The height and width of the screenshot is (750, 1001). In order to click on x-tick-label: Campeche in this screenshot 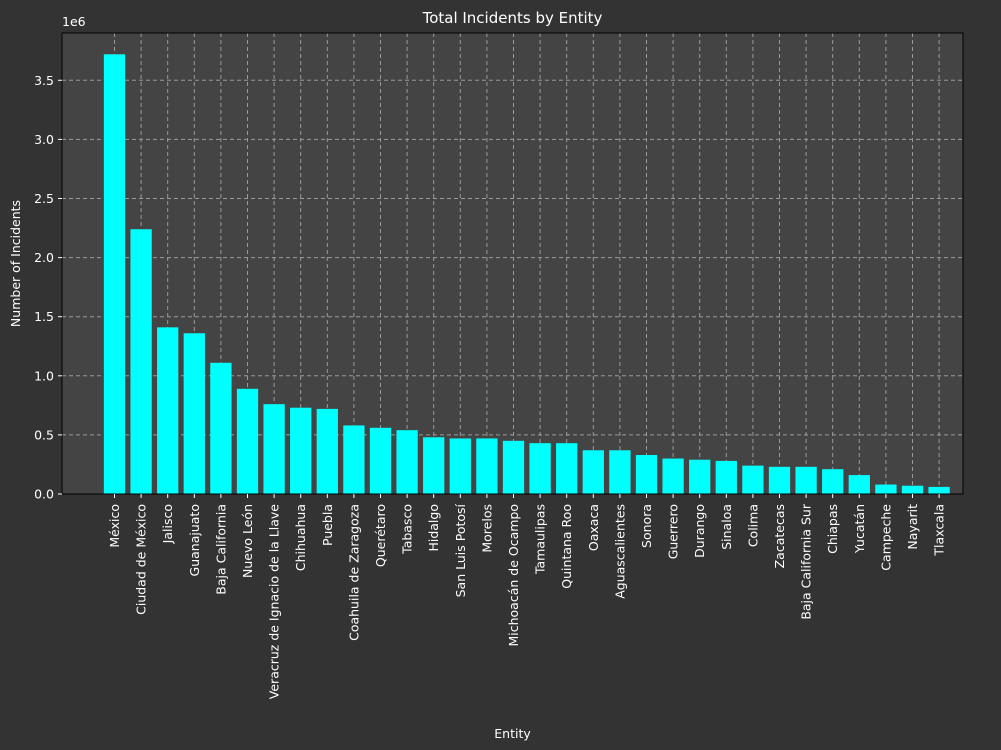, I will do `click(885, 537)`.